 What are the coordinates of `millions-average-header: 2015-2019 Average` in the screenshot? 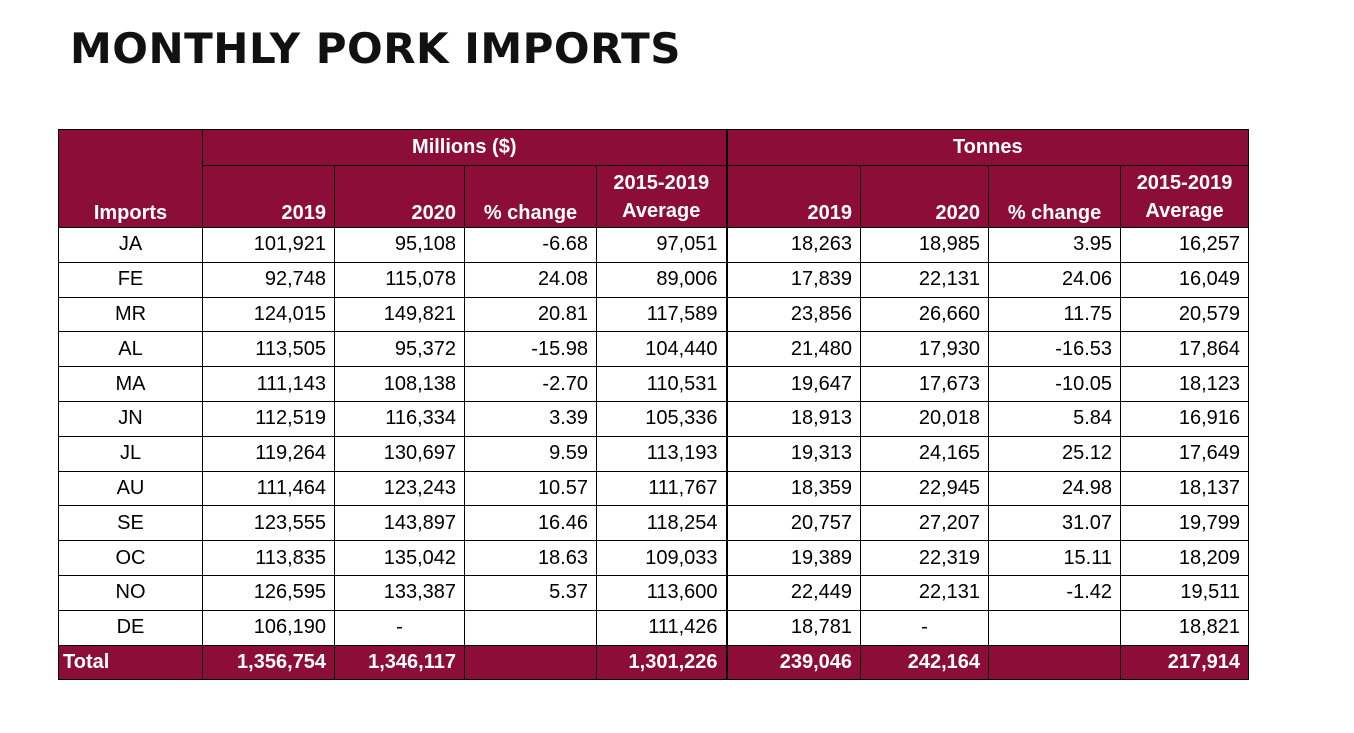 It's located at (661, 196).